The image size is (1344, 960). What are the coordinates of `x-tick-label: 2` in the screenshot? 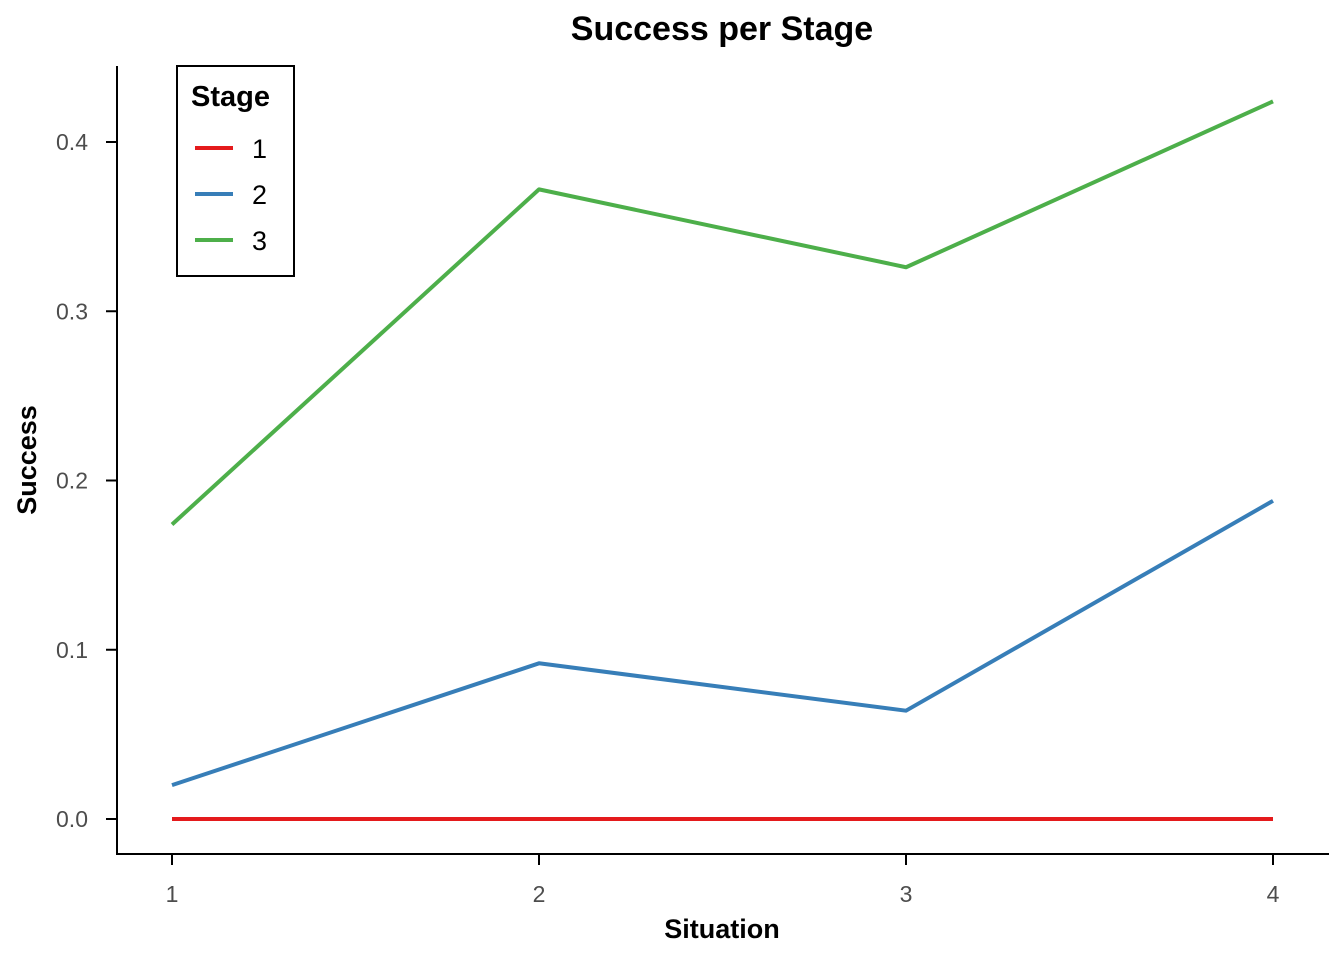 It's located at (539, 894).